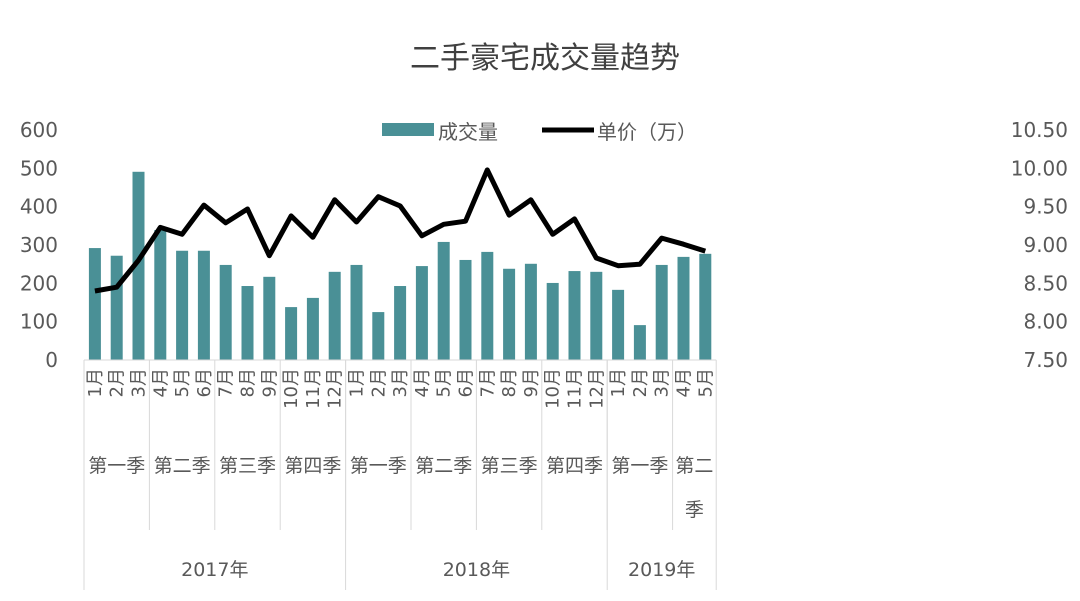  I want to click on y-right-tick-label: 8.00, so click(1045, 322).